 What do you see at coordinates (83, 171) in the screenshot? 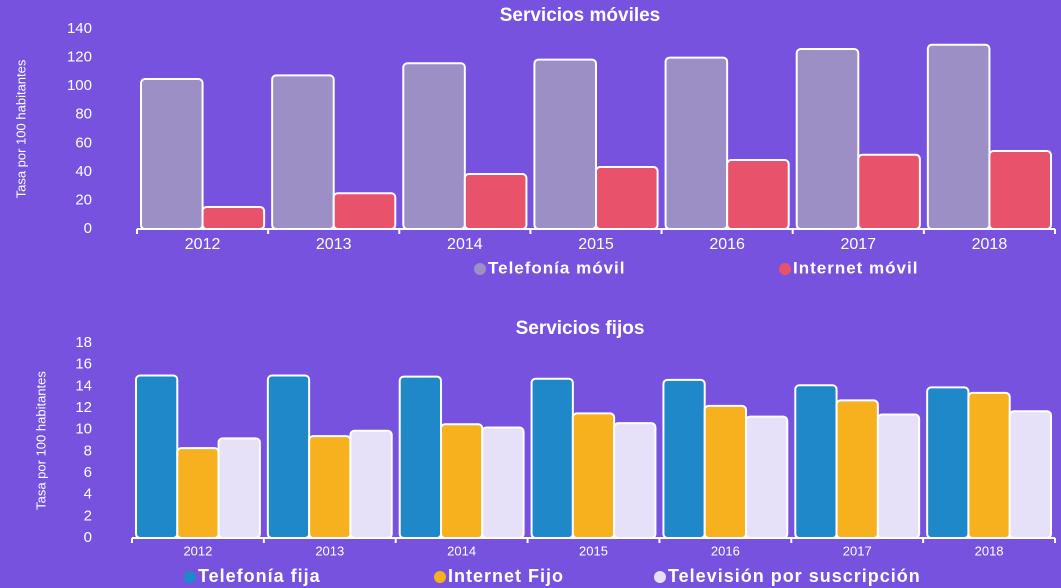
I see `y-tick-label: 40` at bounding box center [83, 171].